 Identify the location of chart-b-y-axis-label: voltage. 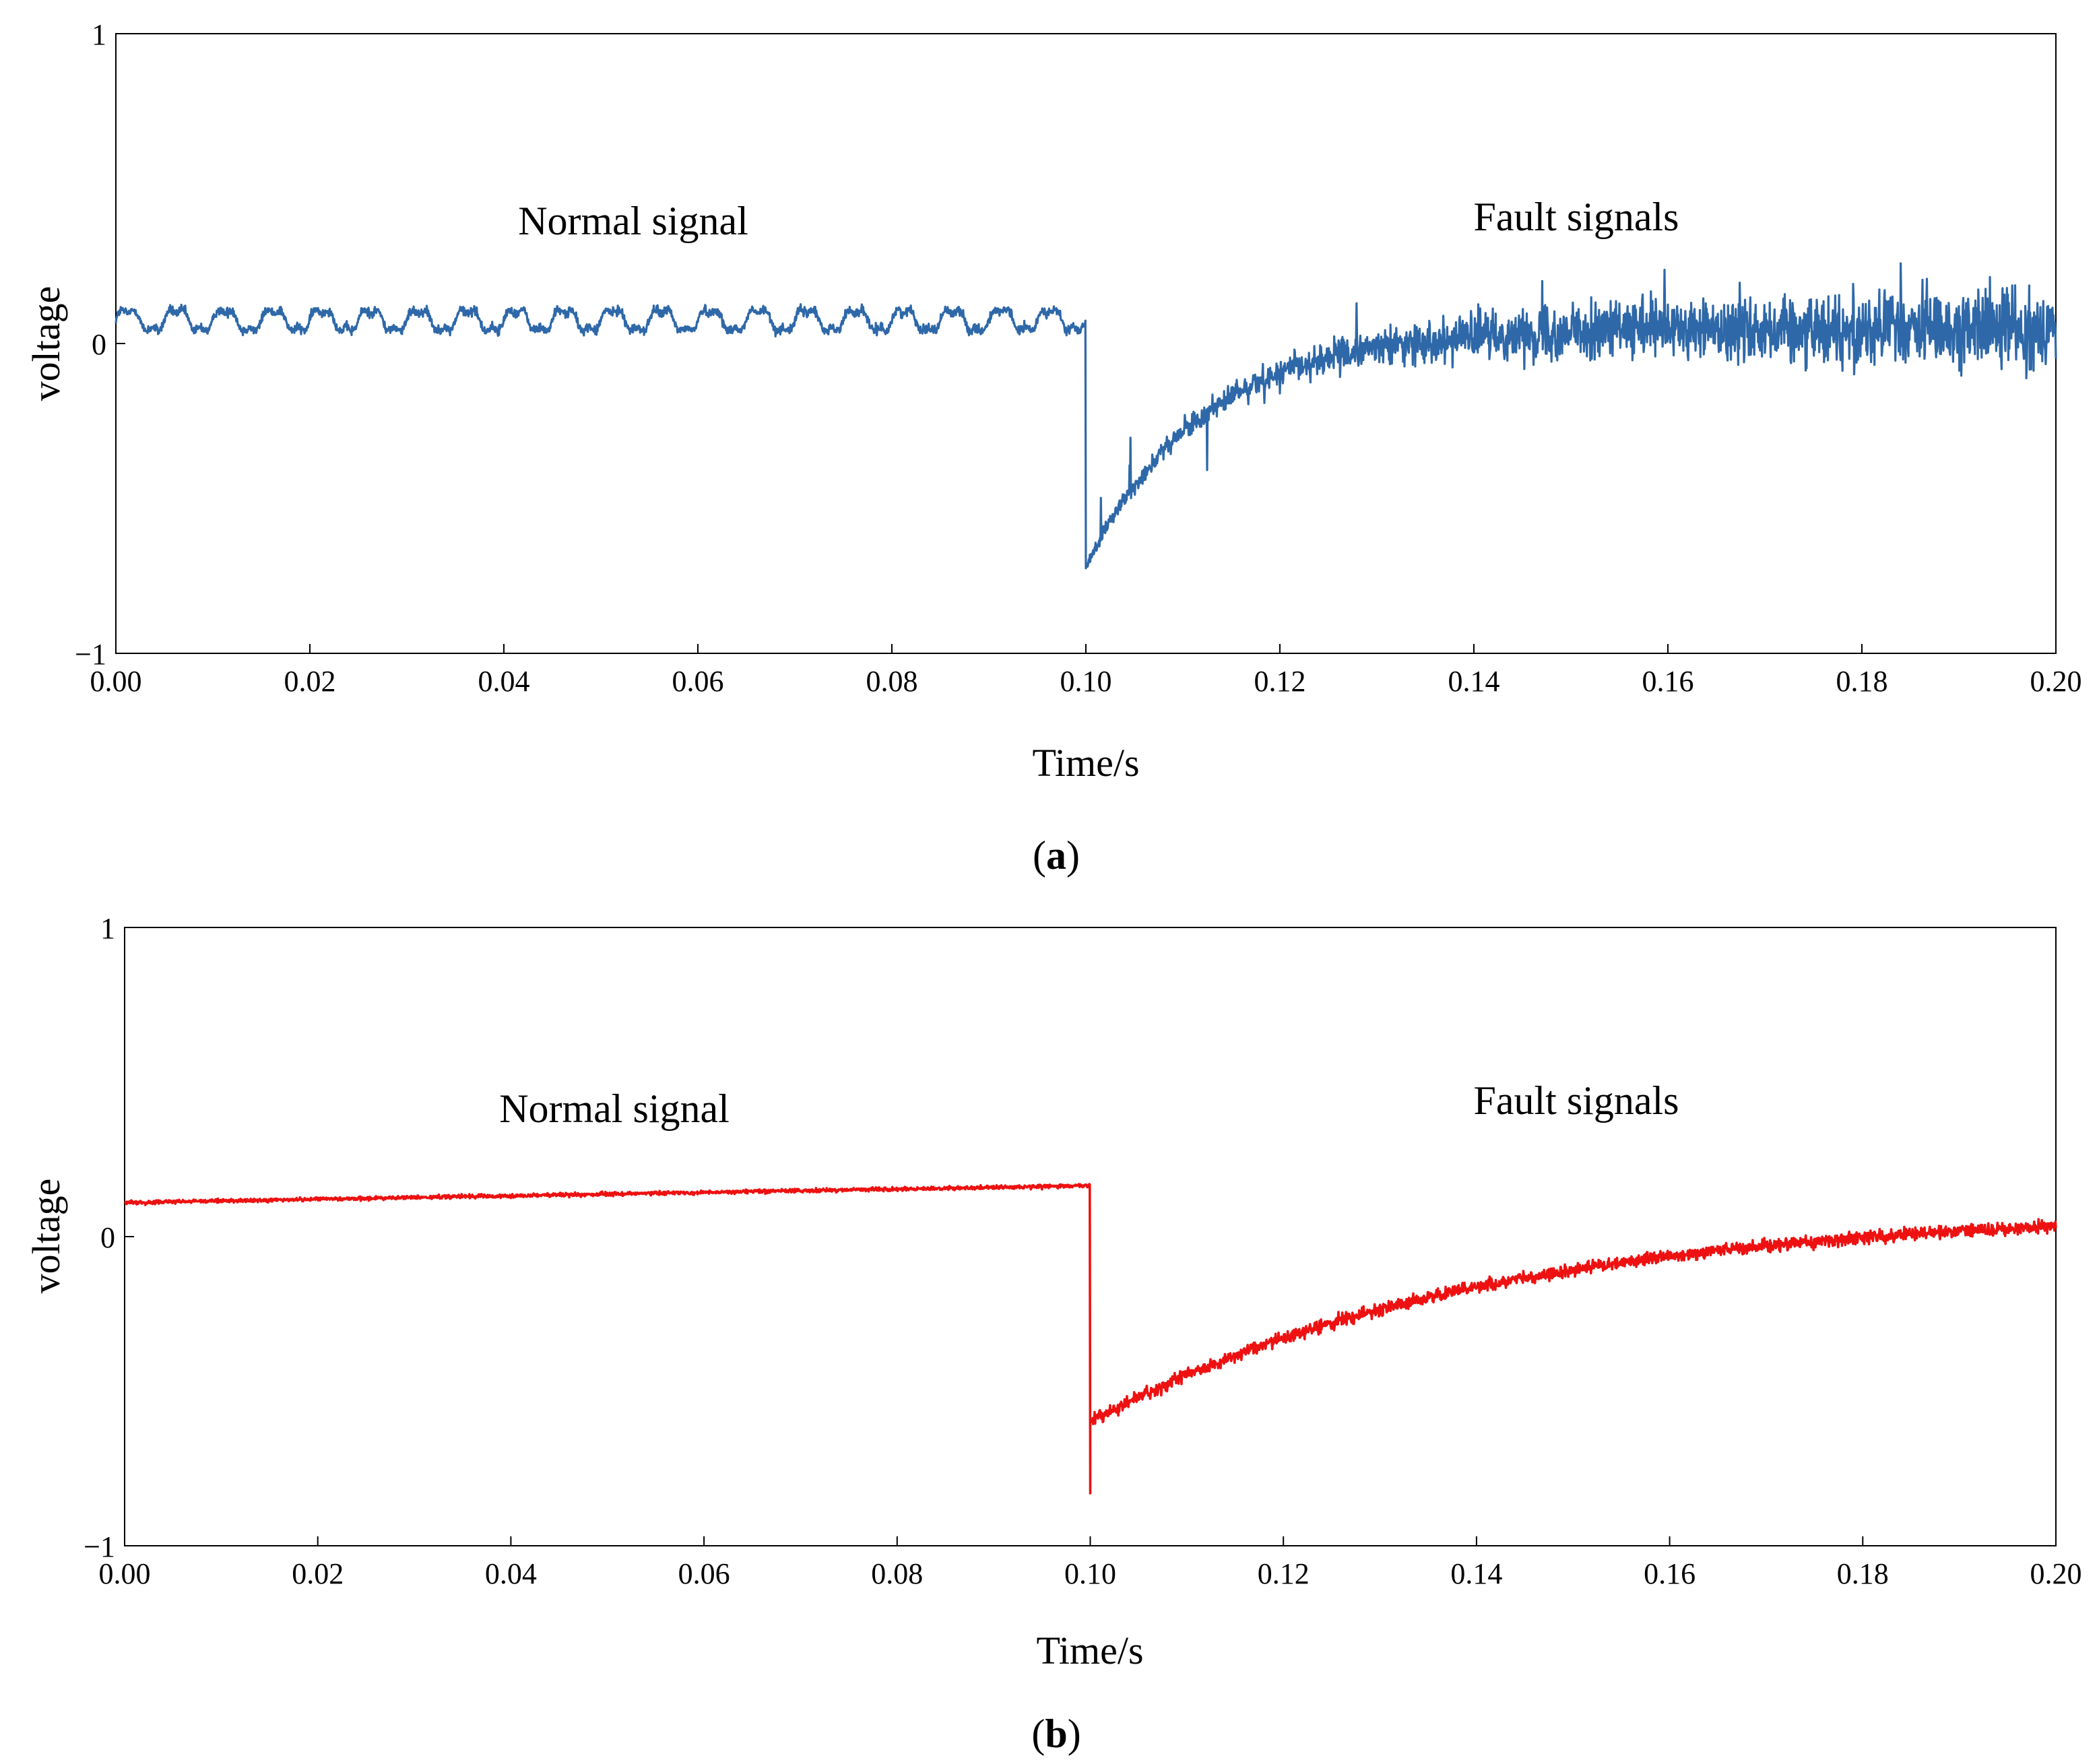
(46, 1236).